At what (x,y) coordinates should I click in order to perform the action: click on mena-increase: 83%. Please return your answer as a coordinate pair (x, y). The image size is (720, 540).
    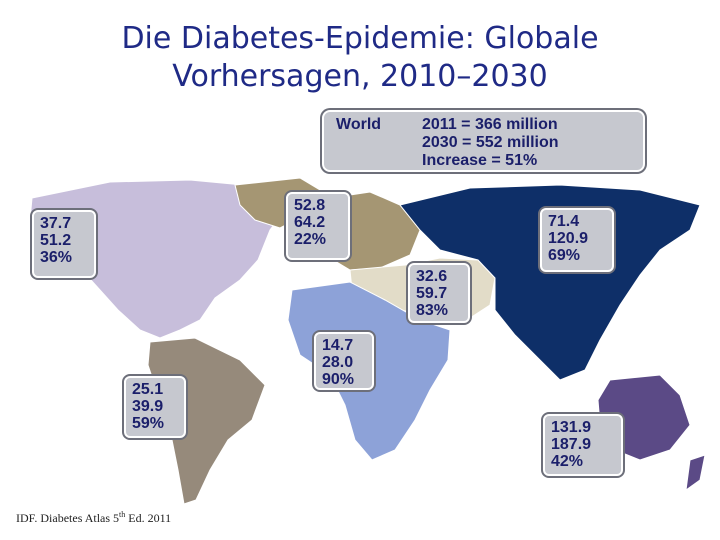
    Looking at the image, I should click on (432, 310).